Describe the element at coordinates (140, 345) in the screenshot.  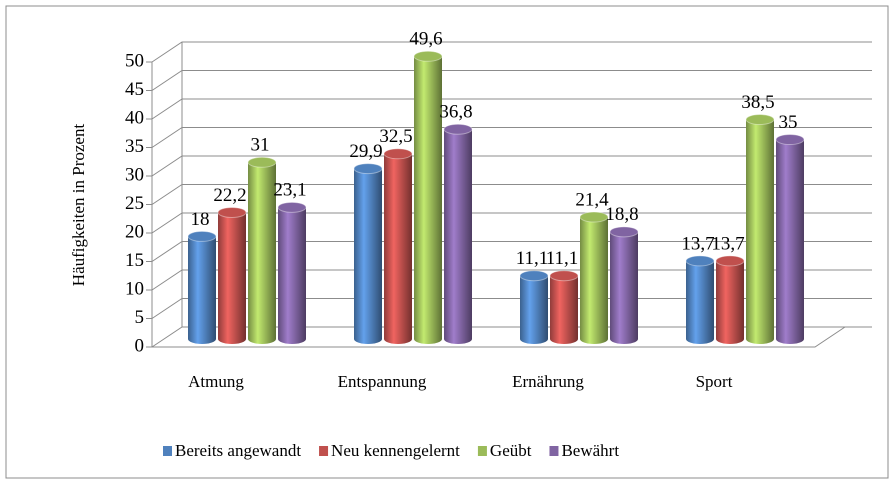
I see `y-tick-label: 0` at that location.